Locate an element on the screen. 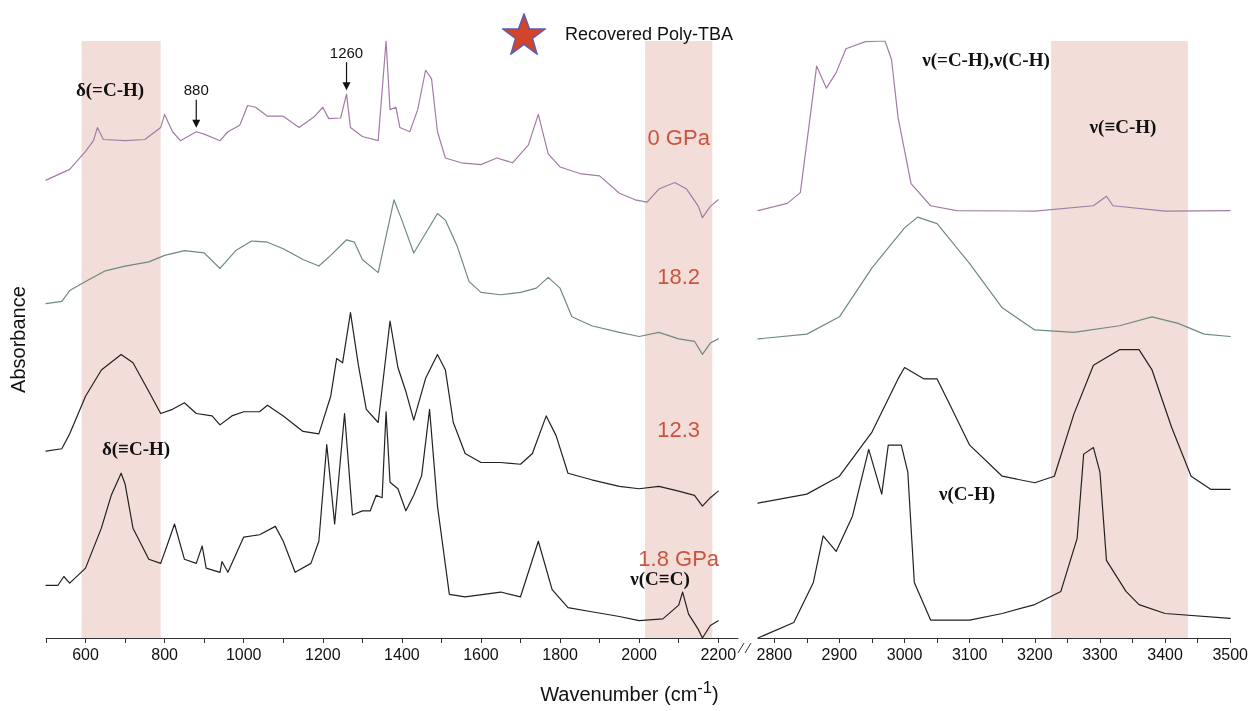 The height and width of the screenshot is (711, 1259). chart-title: Recovered Poly-TBA is located at coordinates (649, 34).